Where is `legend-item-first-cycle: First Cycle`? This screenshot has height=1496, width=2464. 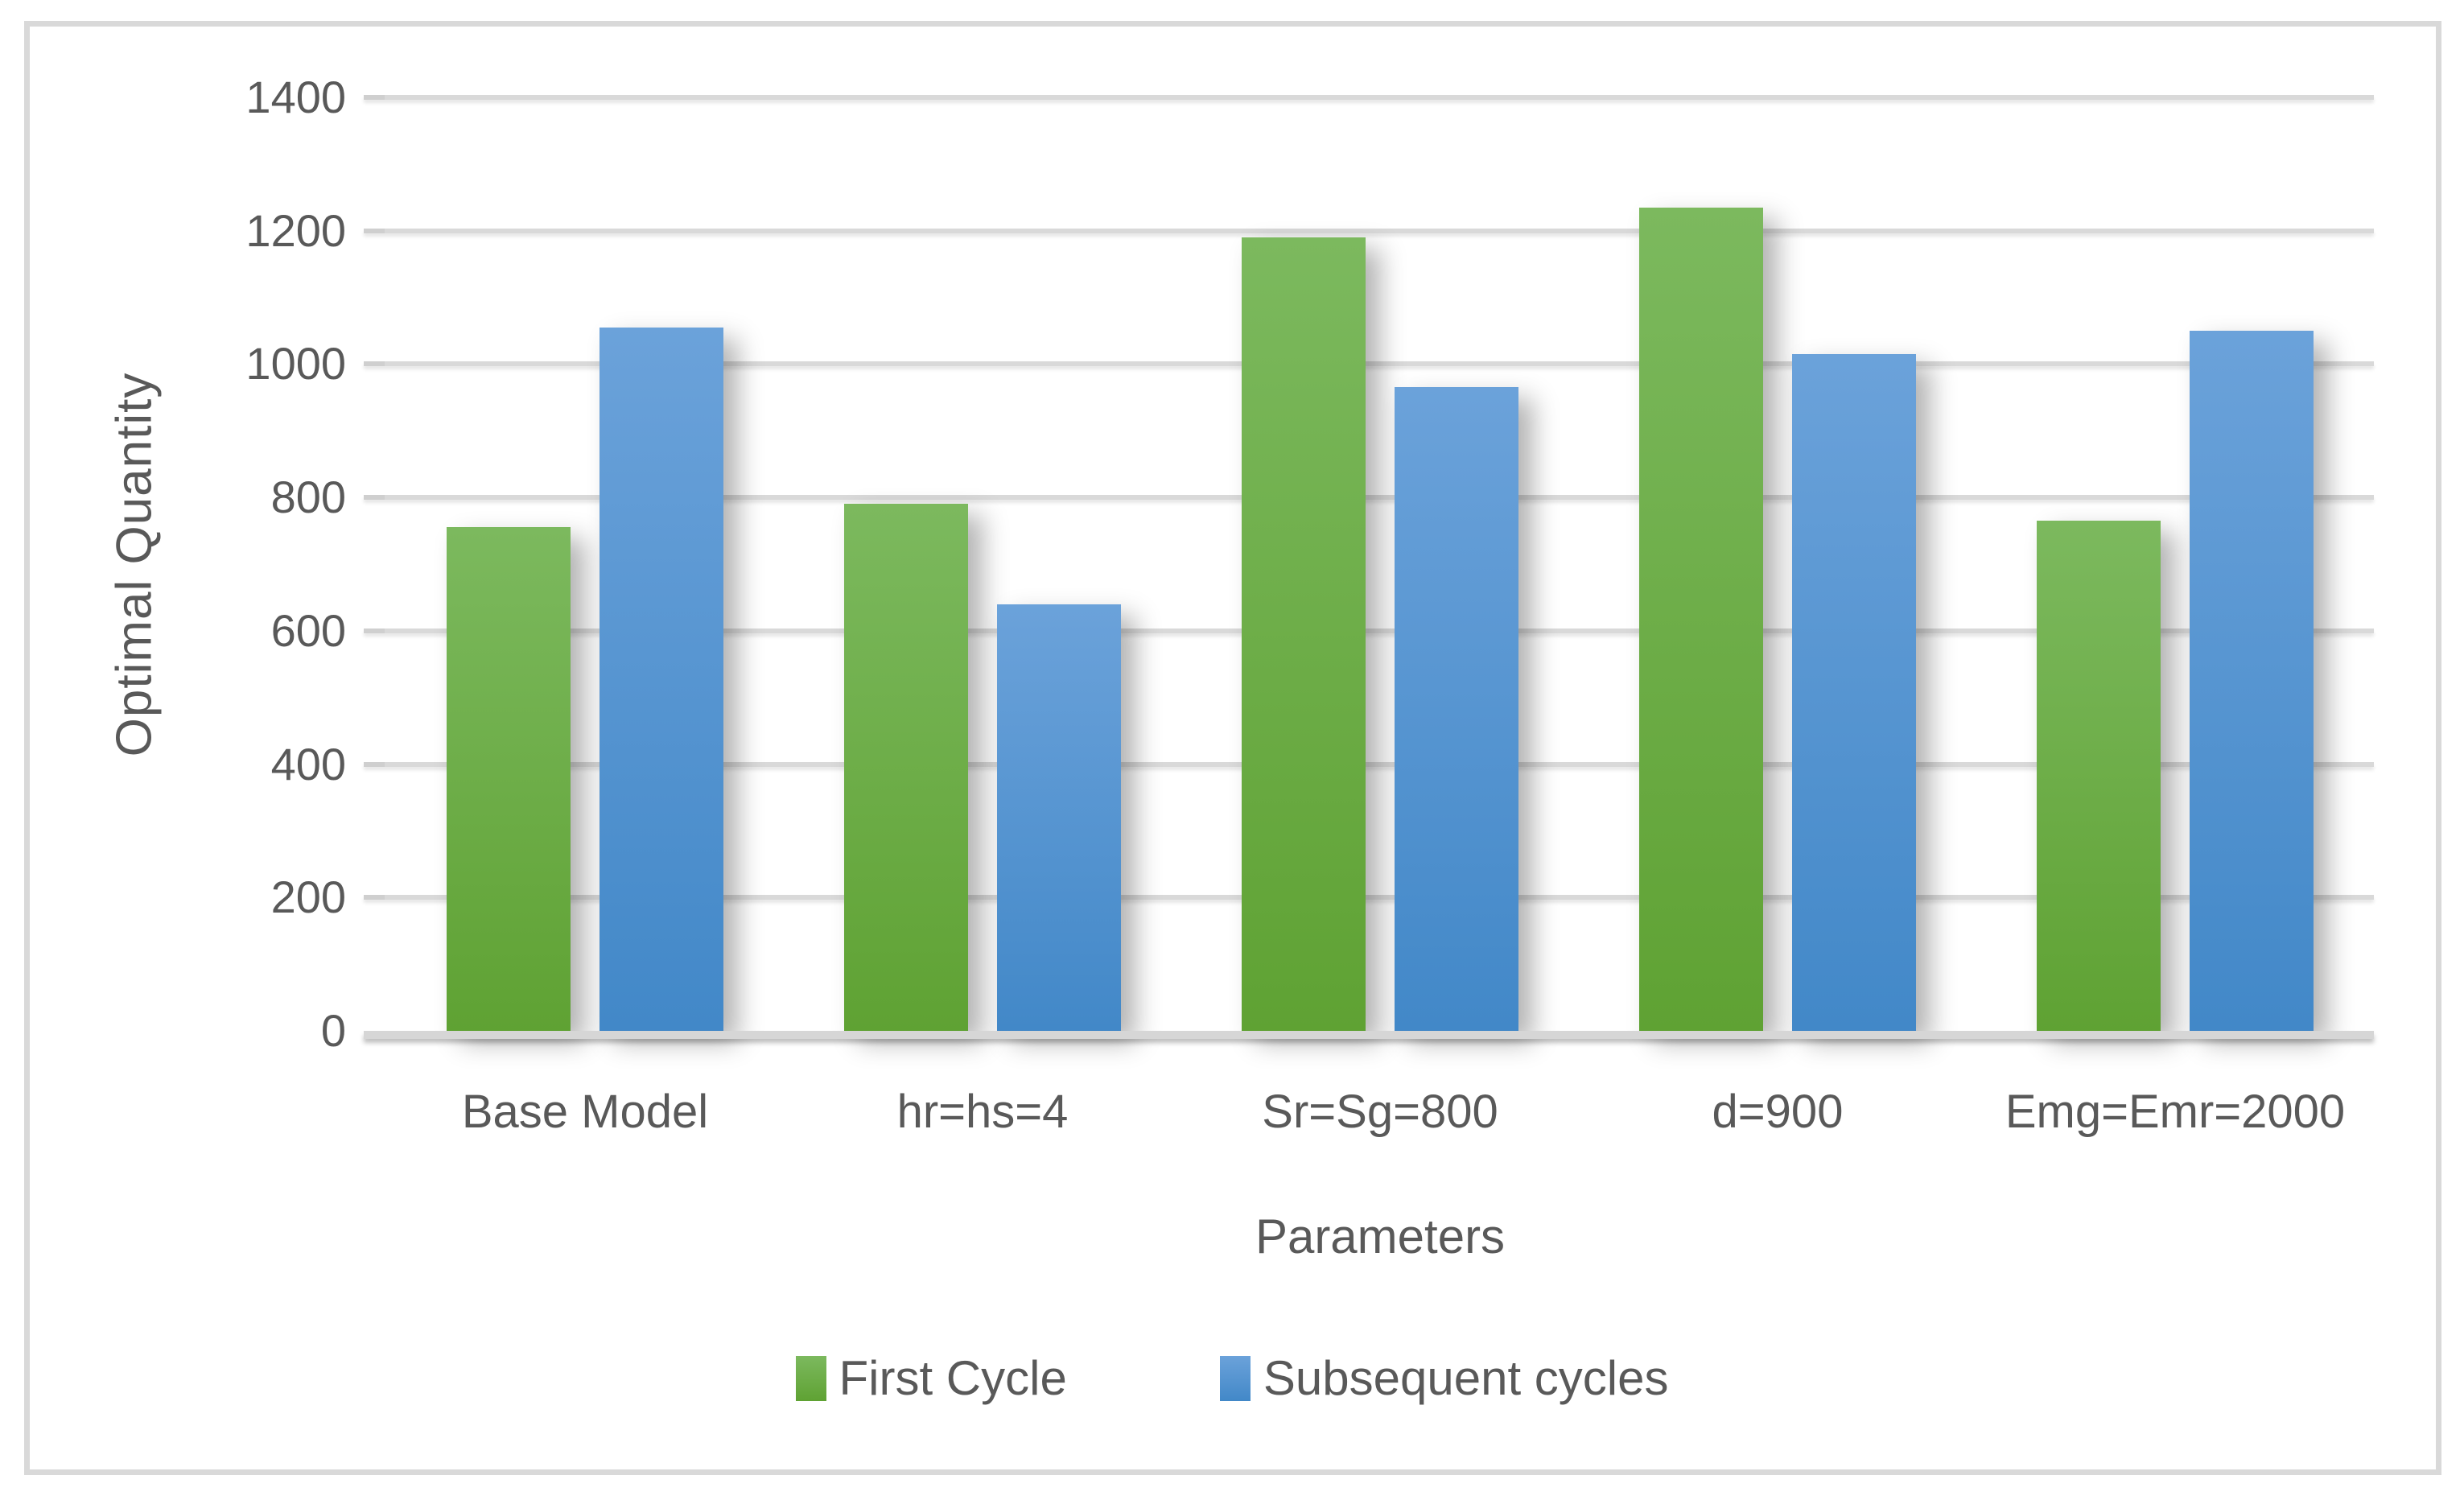
legend-item-first-cycle: First Cycle is located at coordinates (931, 1378).